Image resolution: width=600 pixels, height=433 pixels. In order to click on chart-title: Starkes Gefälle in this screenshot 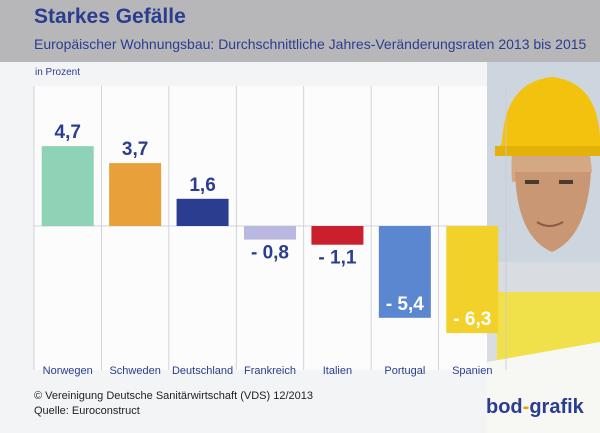, I will do `click(110, 16)`.